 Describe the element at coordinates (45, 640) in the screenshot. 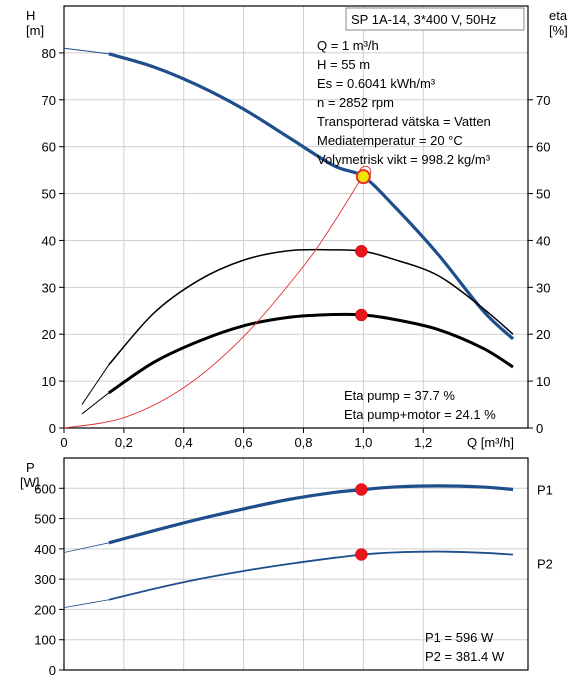

I see `p-y-tick-label: 100` at that location.